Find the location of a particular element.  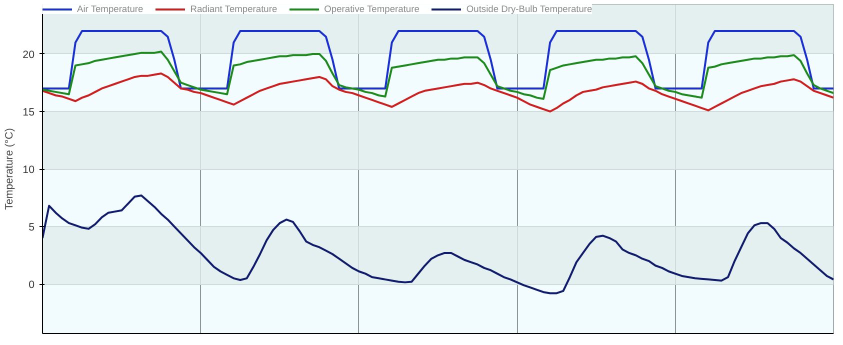

legend-label: Radiant Temperature is located at coordinates (234, 9).